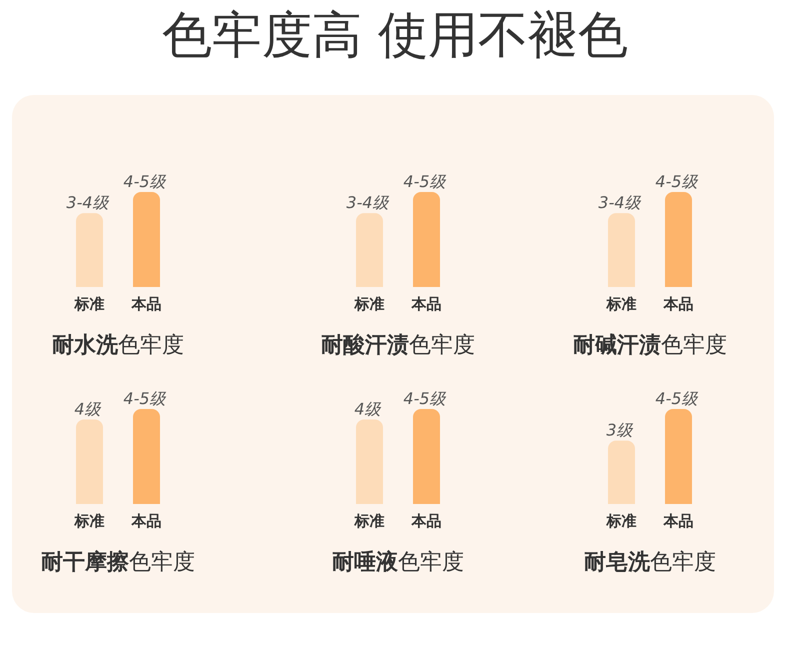 The width and height of the screenshot is (790, 645). I want to click on x-axis-title: 耐唾液色牢度, so click(398, 562).